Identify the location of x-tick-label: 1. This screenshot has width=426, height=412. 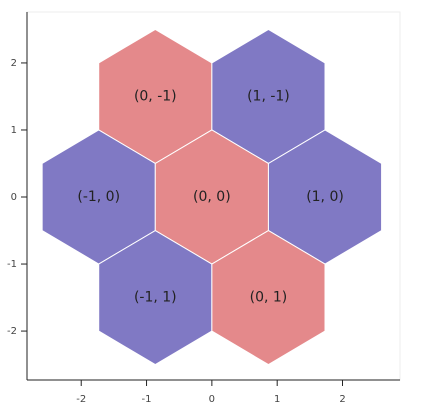
(277, 399).